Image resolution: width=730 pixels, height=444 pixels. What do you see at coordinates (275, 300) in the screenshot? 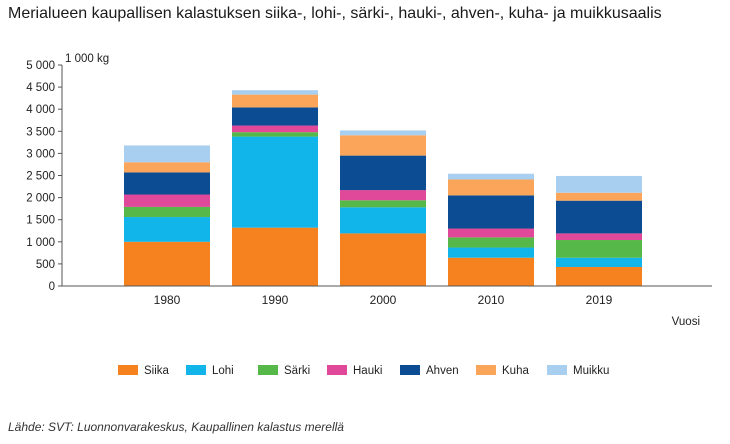
I see `x-tick-label: 1990` at bounding box center [275, 300].